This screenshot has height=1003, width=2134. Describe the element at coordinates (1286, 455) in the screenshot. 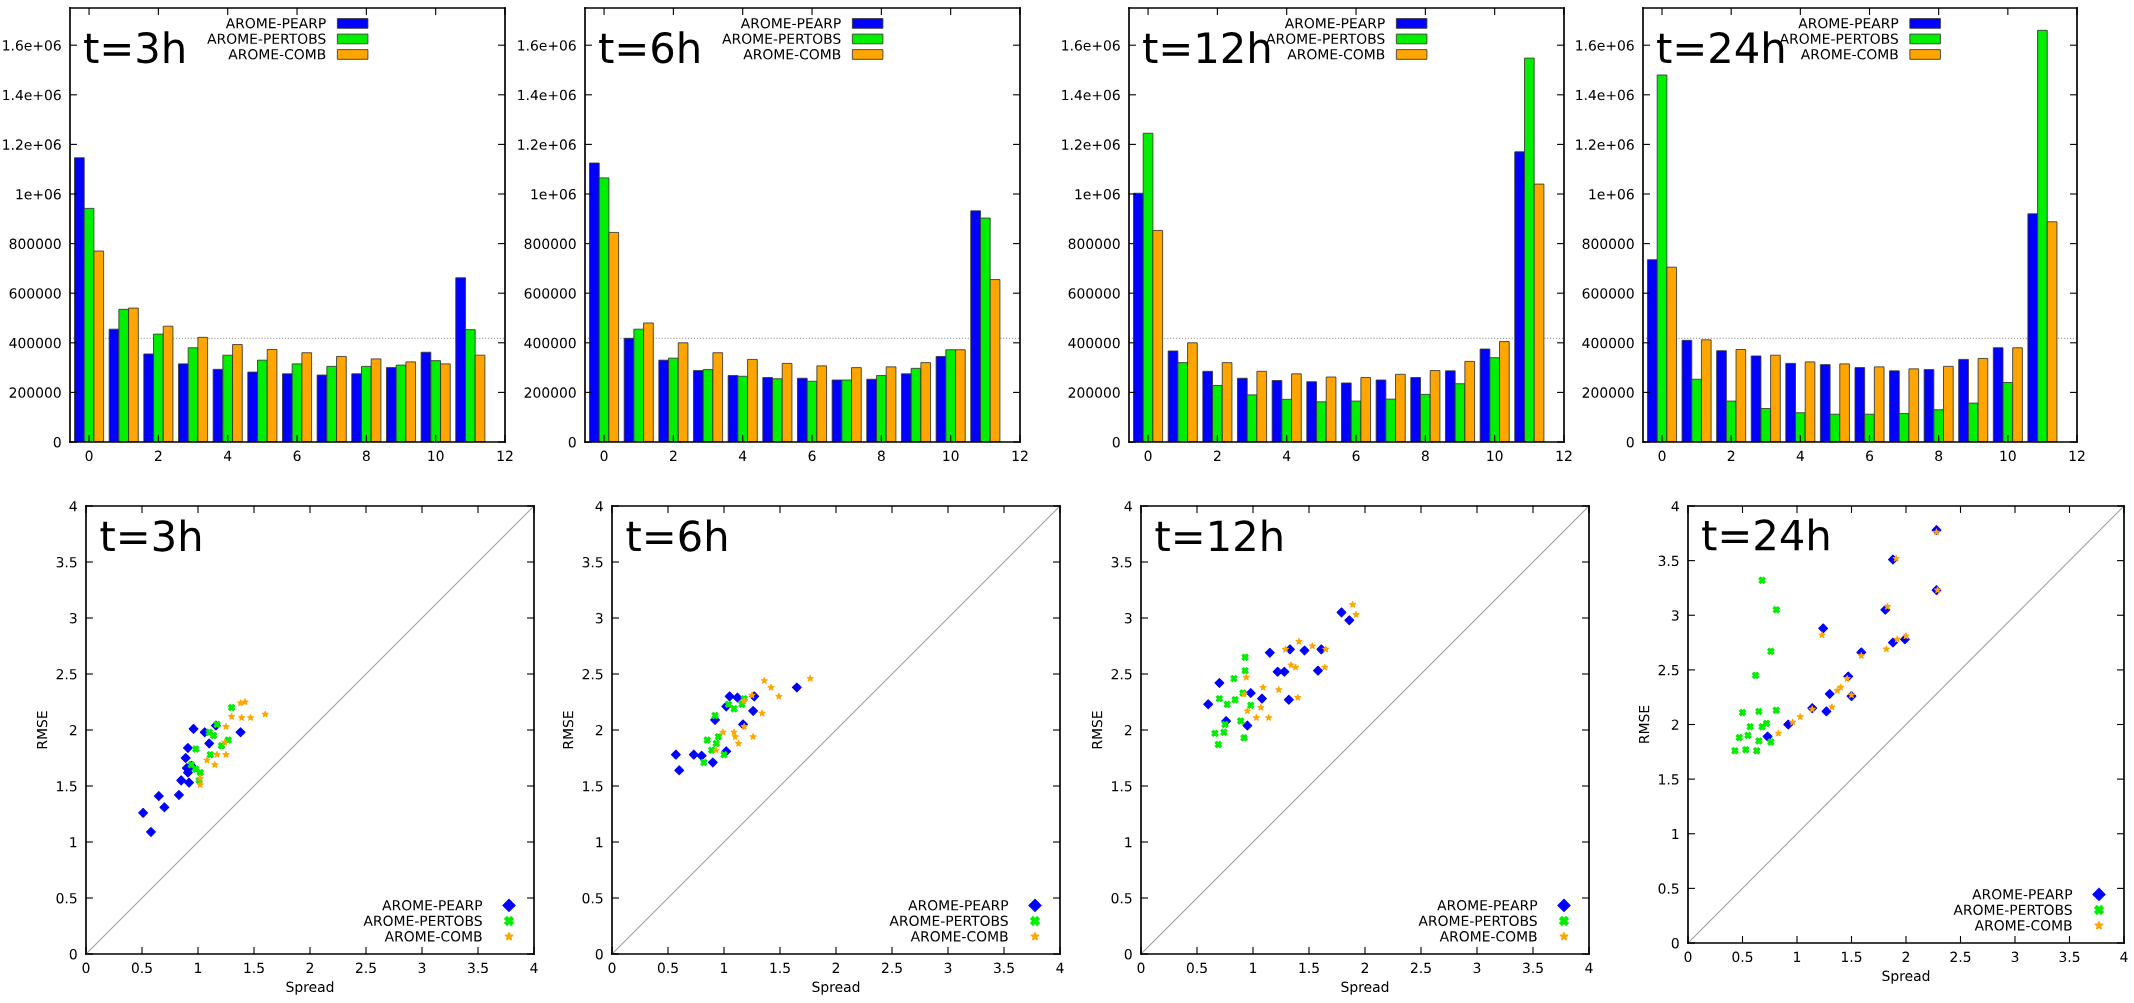

I see `x-tick-label: 4` at that location.